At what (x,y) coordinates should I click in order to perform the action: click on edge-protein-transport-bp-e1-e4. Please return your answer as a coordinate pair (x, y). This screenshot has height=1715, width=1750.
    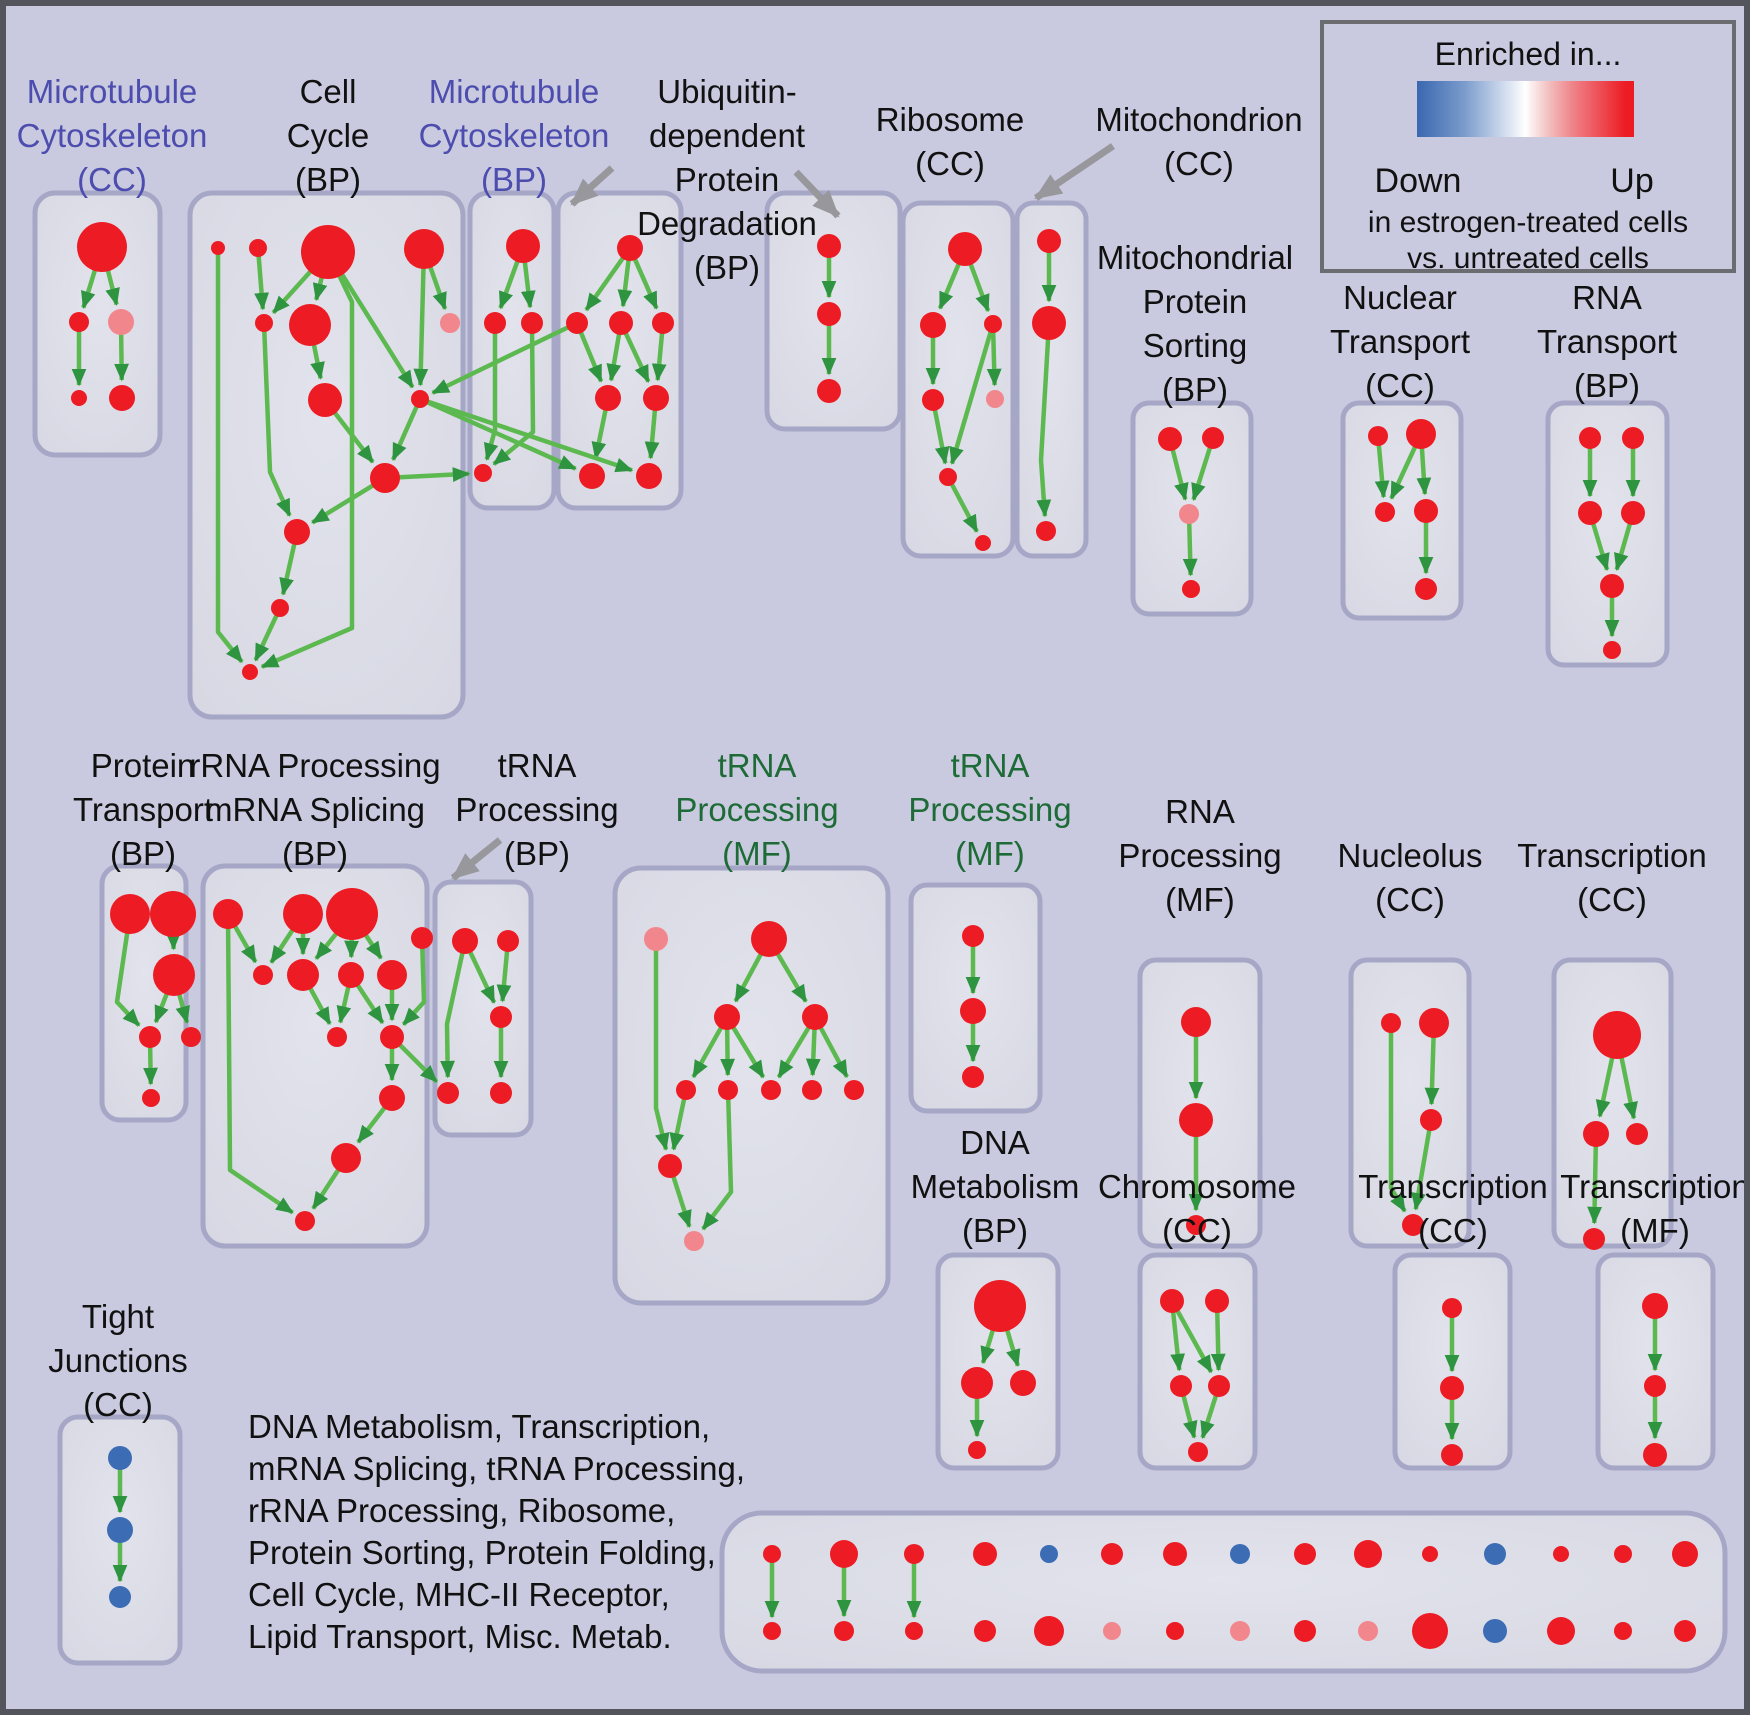
    Looking at the image, I should click on (127, 970).